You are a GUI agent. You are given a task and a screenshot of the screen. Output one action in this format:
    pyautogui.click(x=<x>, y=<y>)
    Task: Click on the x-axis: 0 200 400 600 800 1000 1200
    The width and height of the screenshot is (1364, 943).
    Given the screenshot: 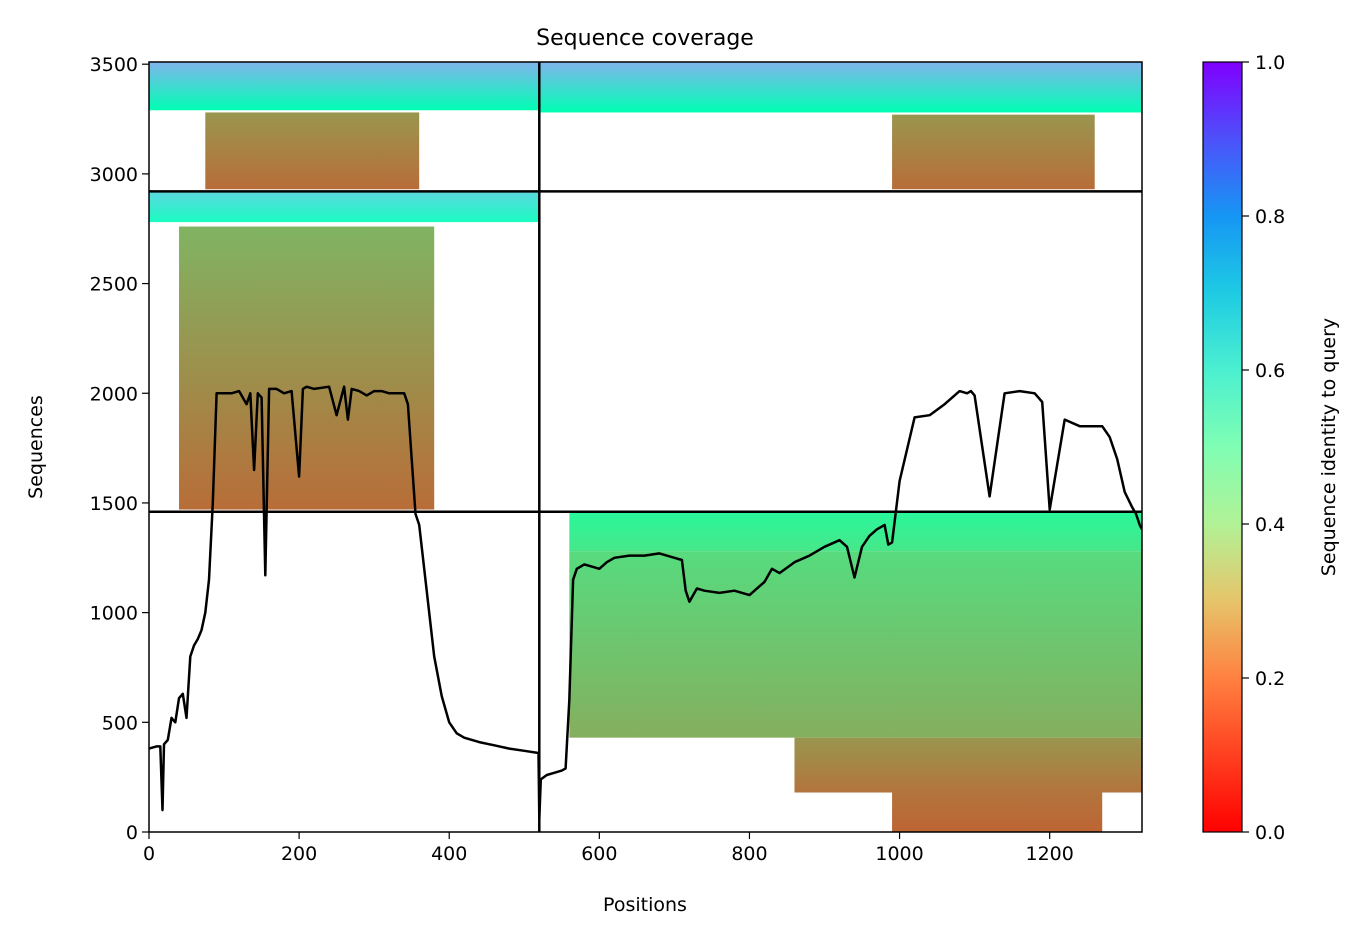 What is the action you would take?
    pyautogui.click(x=608, y=848)
    